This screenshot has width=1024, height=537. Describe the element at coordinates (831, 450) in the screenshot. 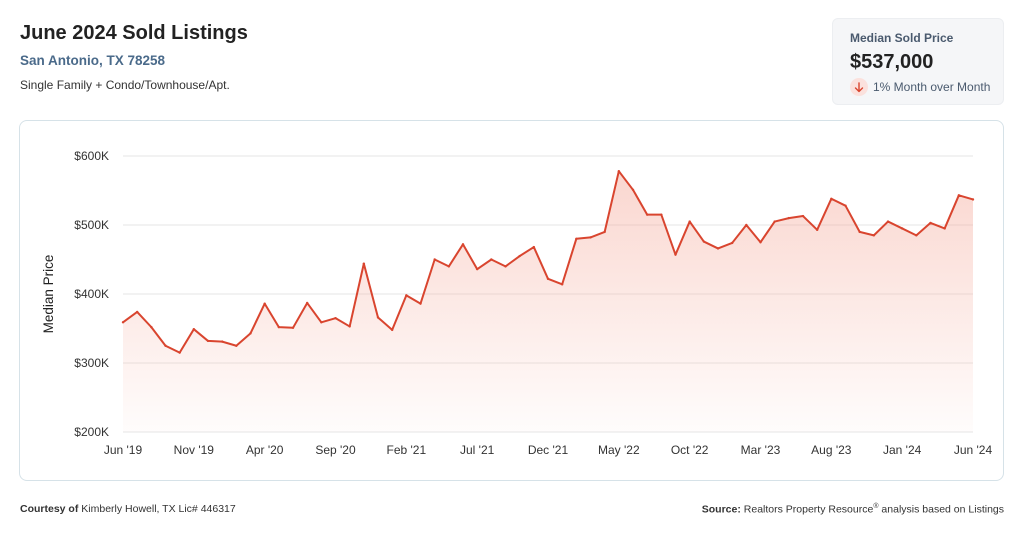

I see `x-tick-label: Aug '23` at that location.